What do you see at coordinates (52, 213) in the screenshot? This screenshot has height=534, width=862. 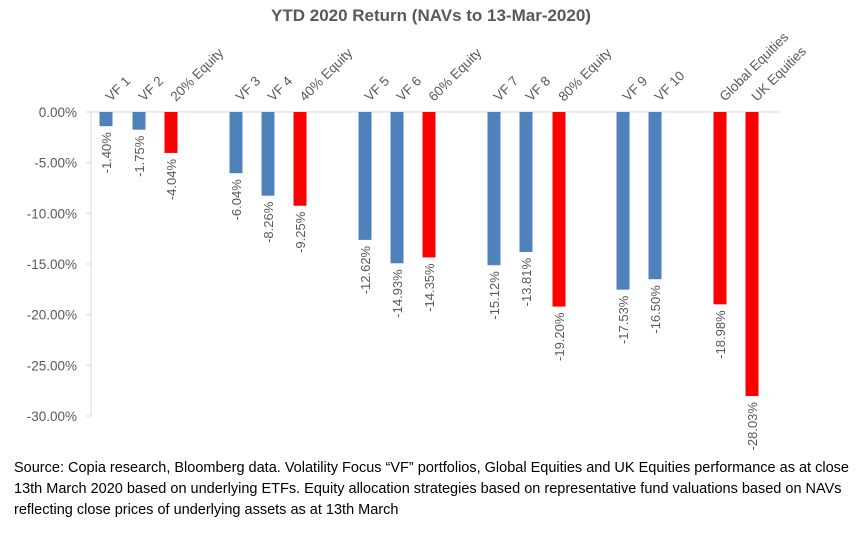 I see `y-tick-label: -10.00%` at bounding box center [52, 213].